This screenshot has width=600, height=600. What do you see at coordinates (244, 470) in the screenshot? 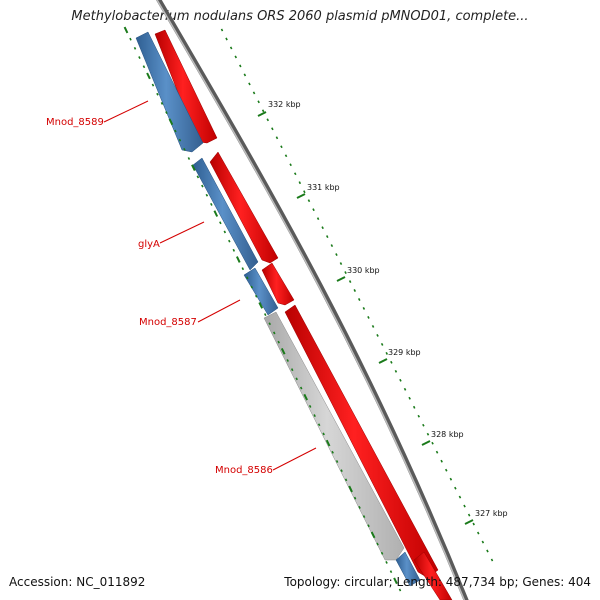
I see `gene-label: Mnod_8586` at bounding box center [244, 470].